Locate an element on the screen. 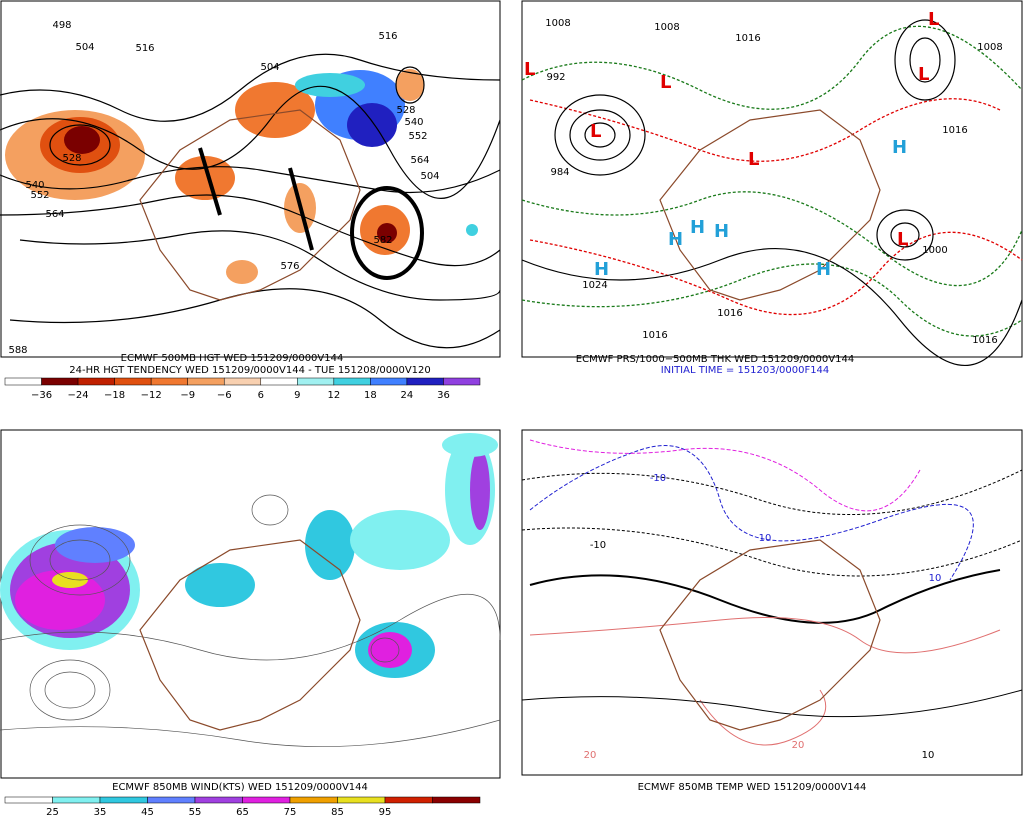 The width and height of the screenshot is (1024, 819). contour-label: 576 is located at coordinates (289, 266).